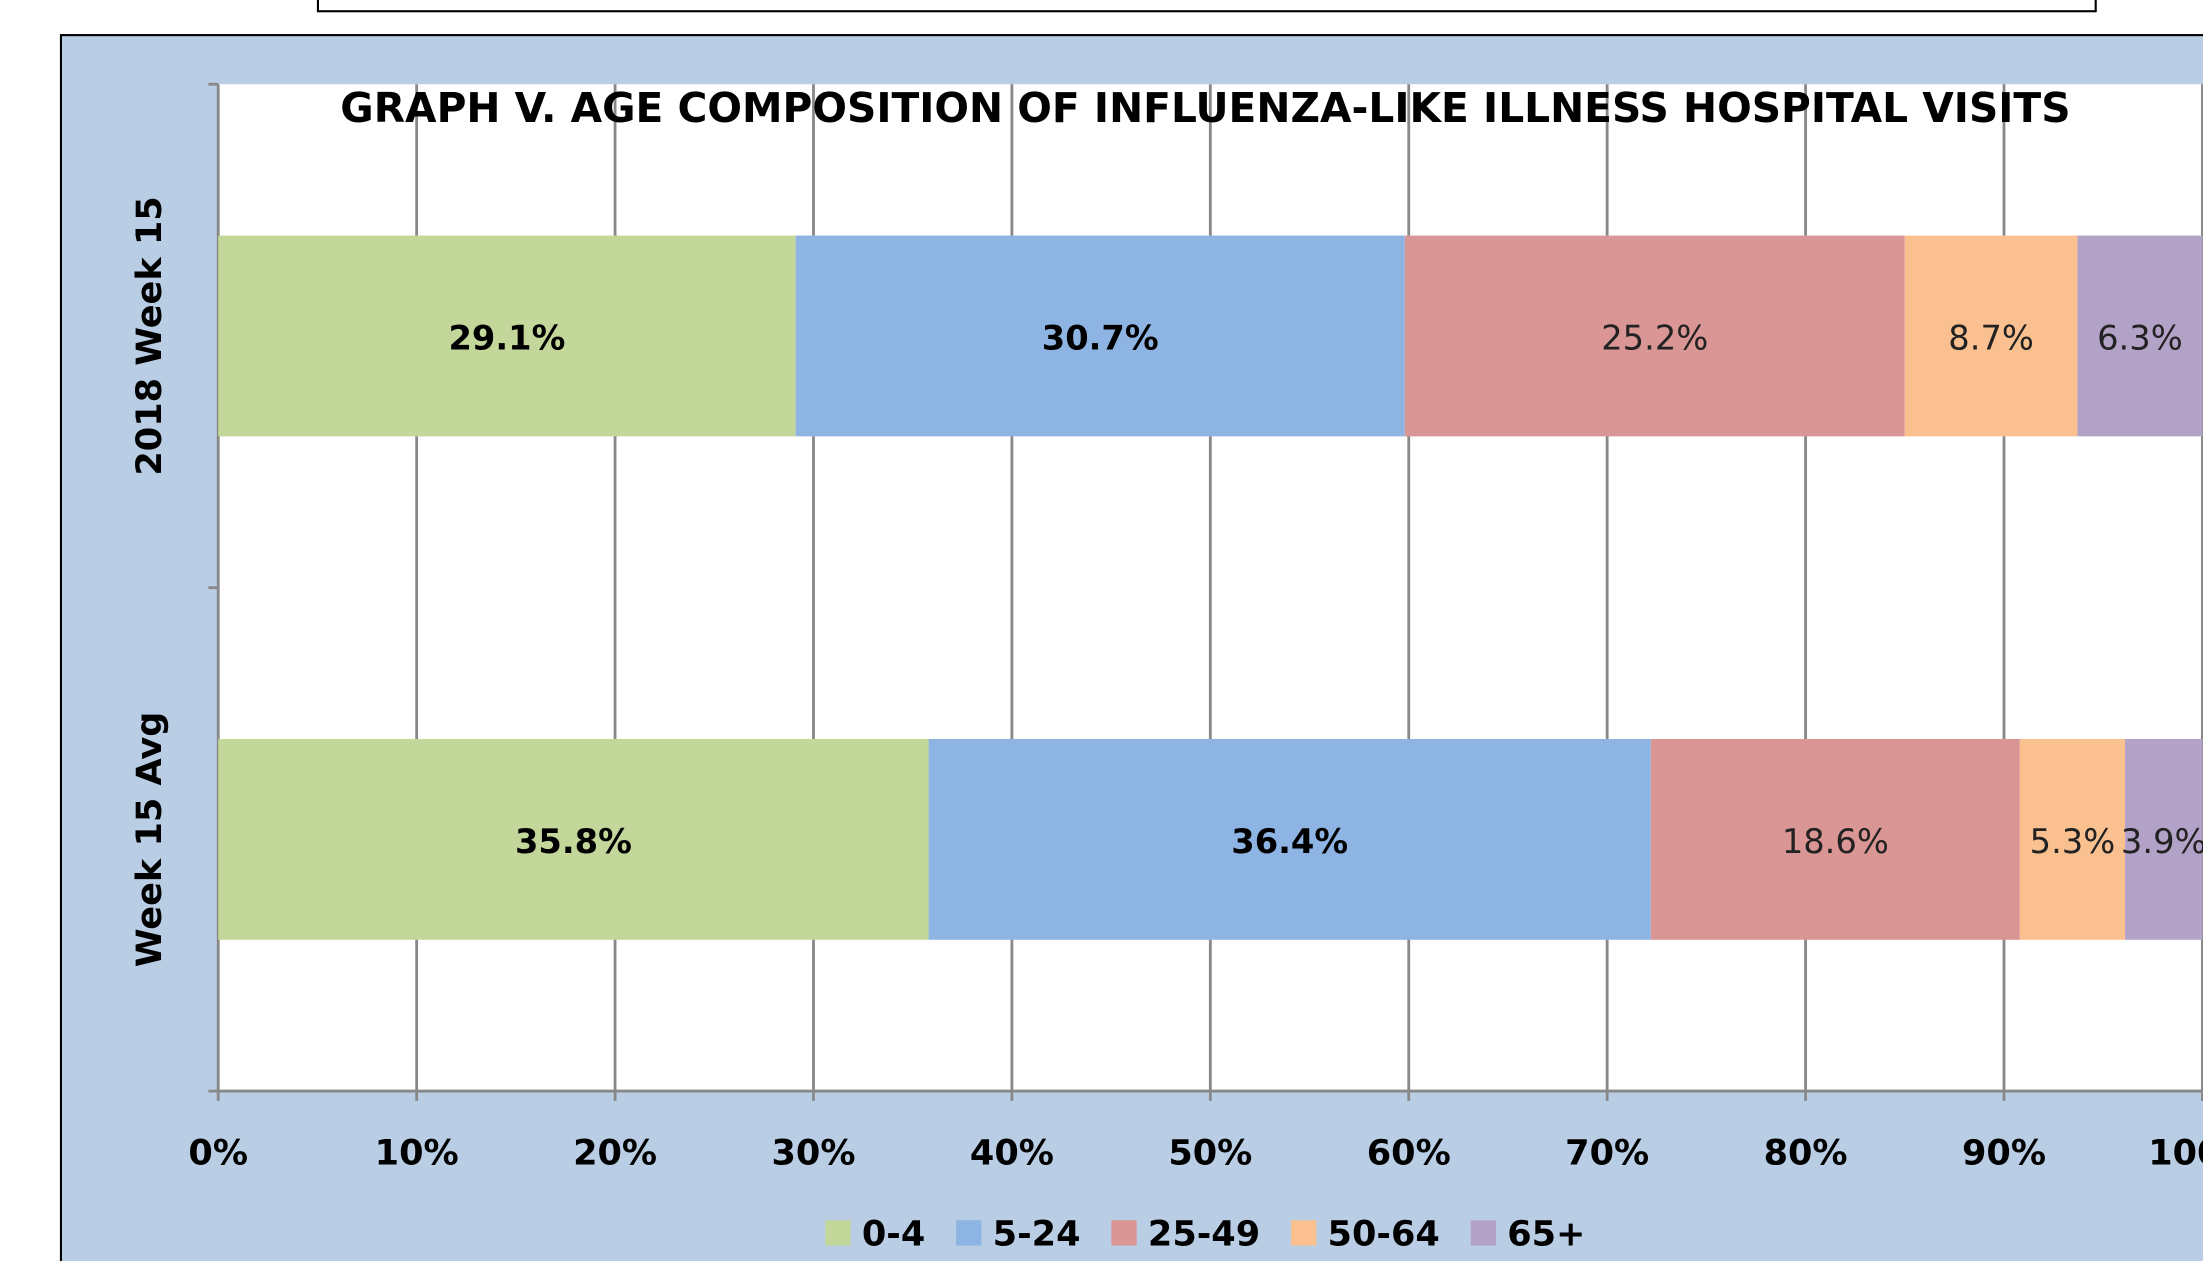 The width and height of the screenshot is (2203, 1261). What do you see at coordinates (1546, 1234) in the screenshot?
I see `legend-label: 65+` at bounding box center [1546, 1234].